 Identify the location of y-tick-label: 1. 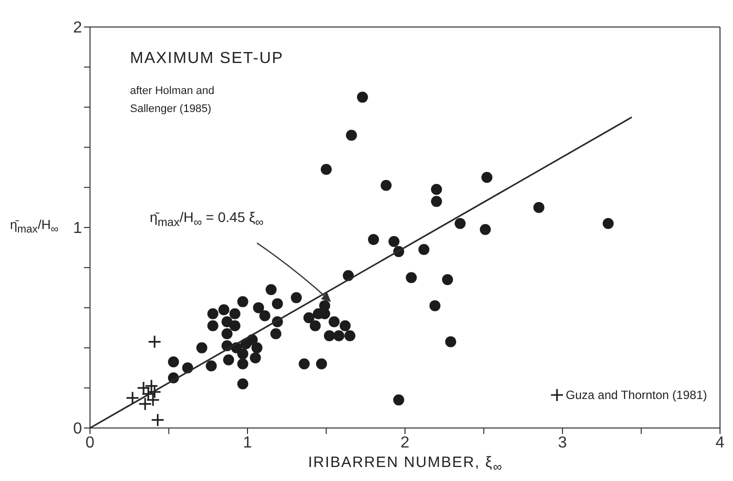
(77, 229).